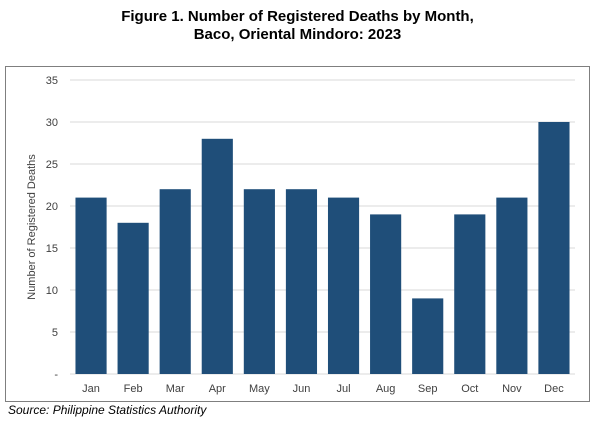 This screenshot has height=422, width=595. Describe the element at coordinates (107, 410) in the screenshot. I see `source-note: Source: Philippine Statistics Authority` at that location.